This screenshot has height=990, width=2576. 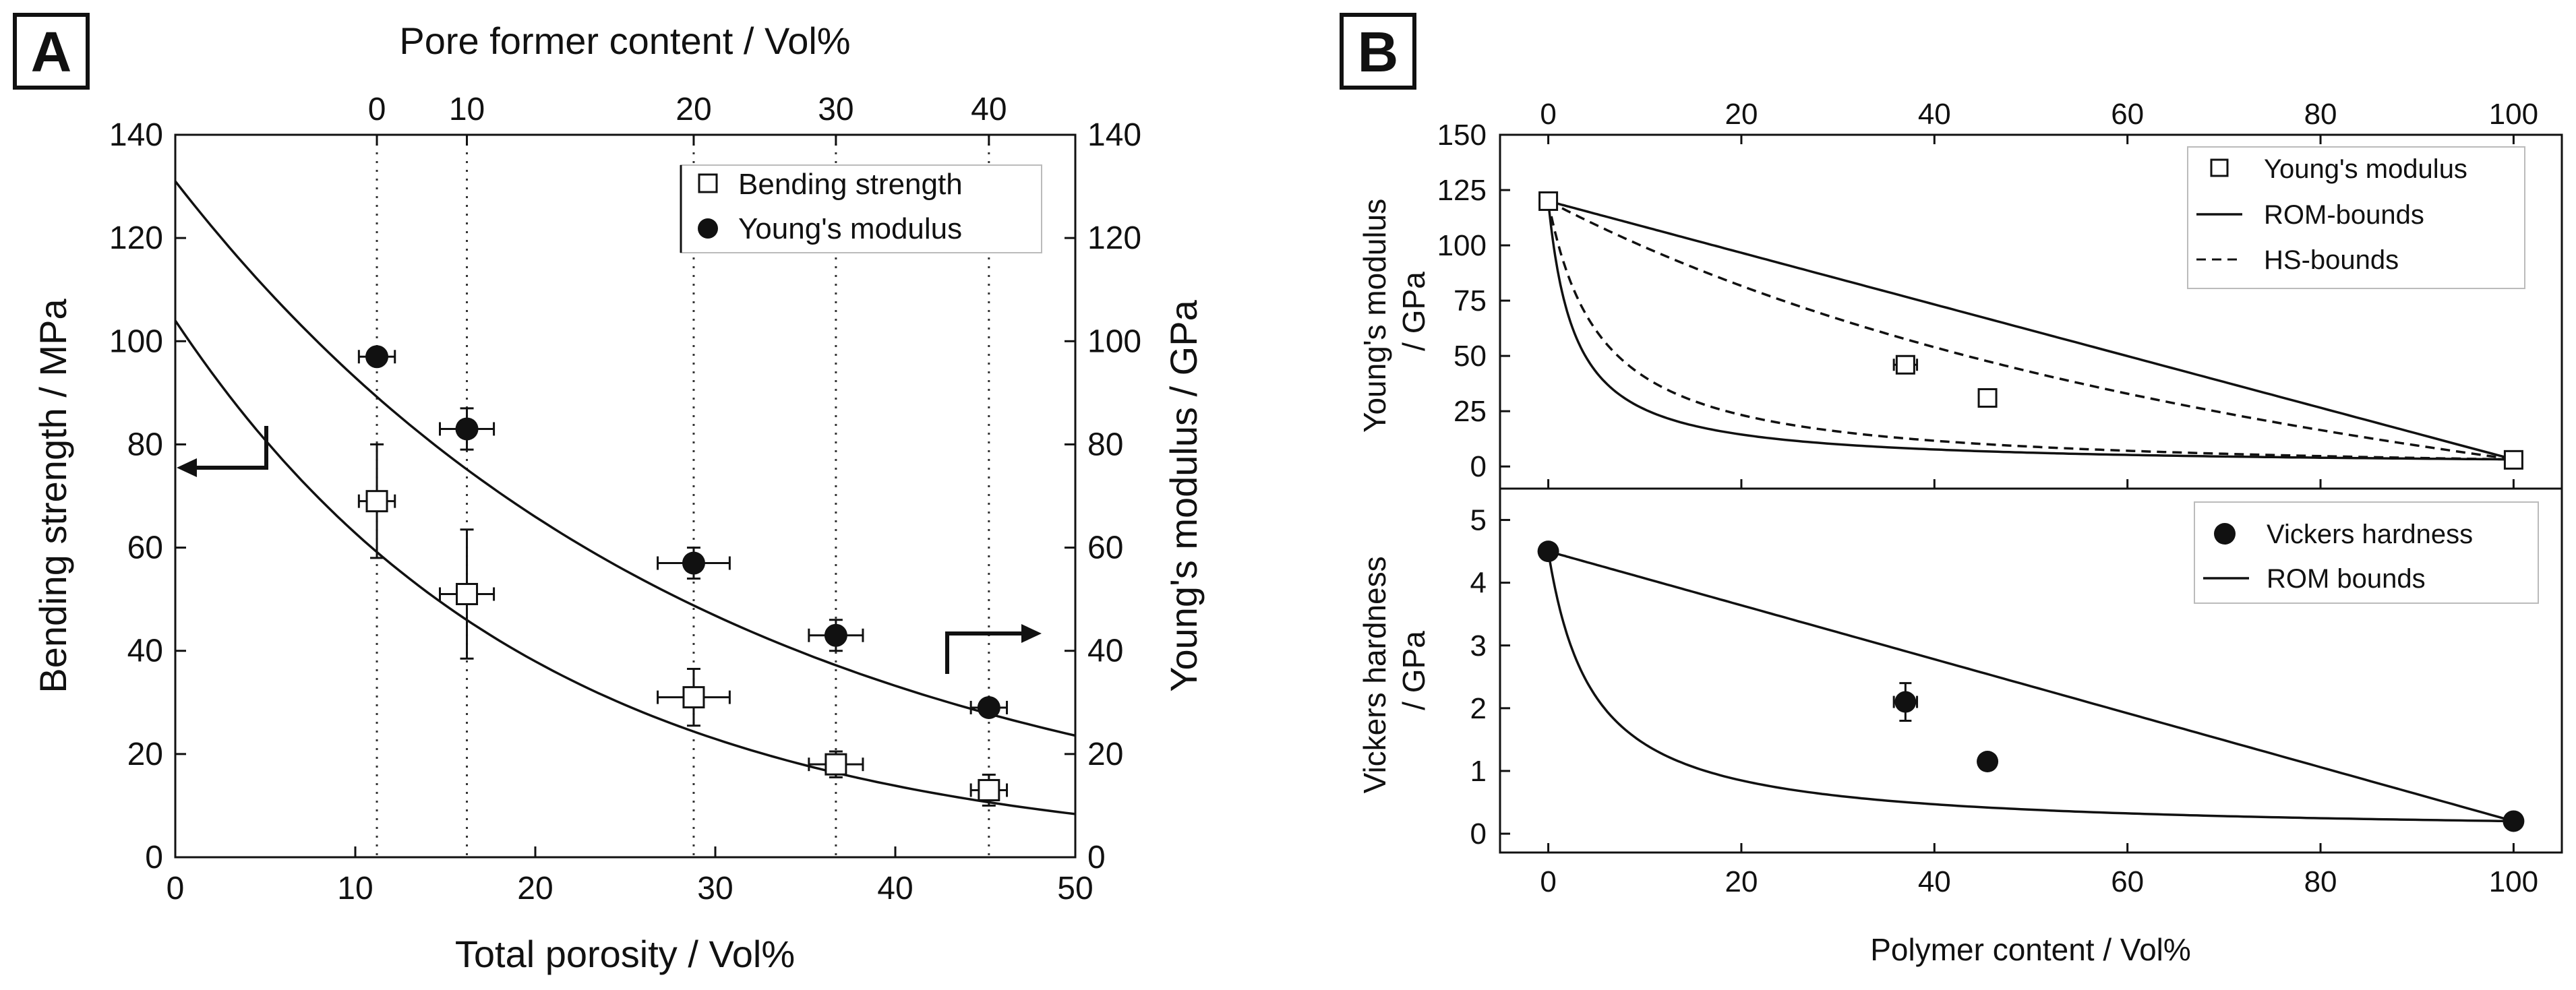 What do you see at coordinates (1105, 444) in the screenshot?
I see `y2-tick-label: 80` at bounding box center [1105, 444].